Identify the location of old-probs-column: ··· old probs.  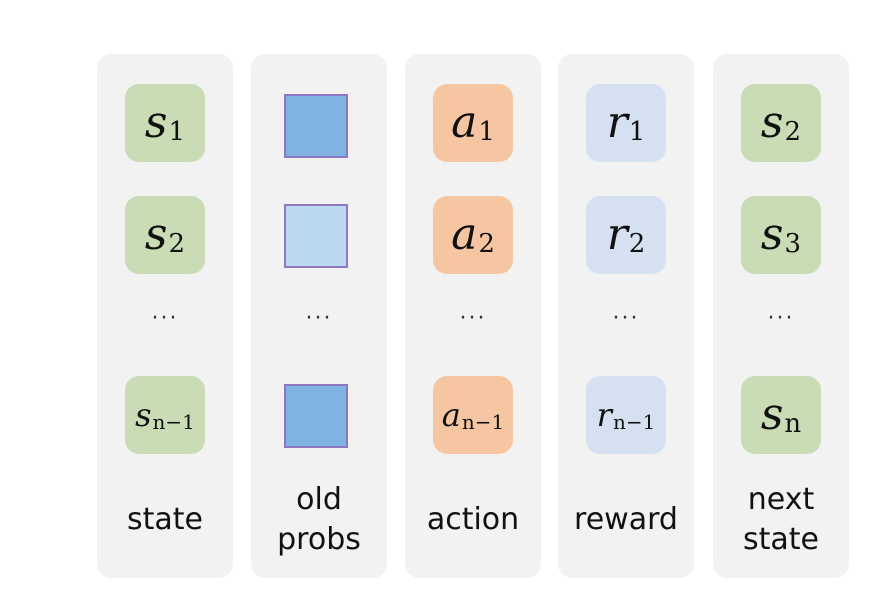
(319, 316).